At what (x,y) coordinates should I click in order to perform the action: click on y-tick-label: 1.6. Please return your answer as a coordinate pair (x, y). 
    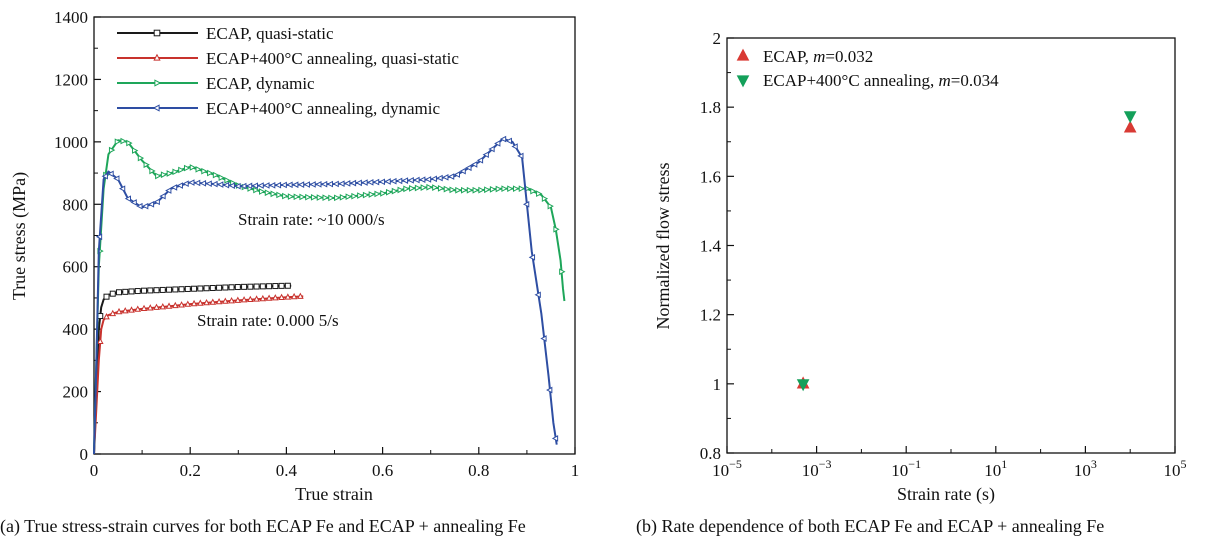
    Looking at the image, I should click on (710, 176).